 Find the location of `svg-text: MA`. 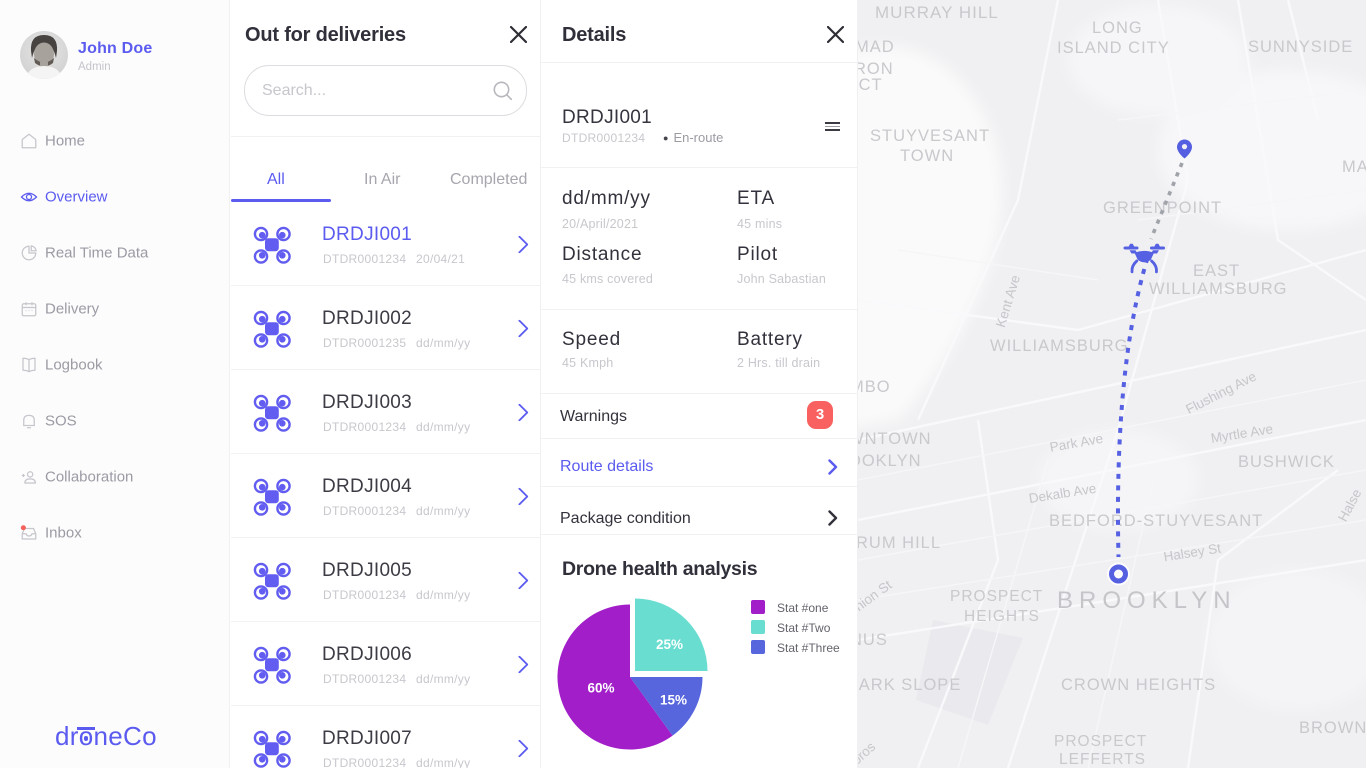

svg-text: MA is located at coordinates (1354, 167).